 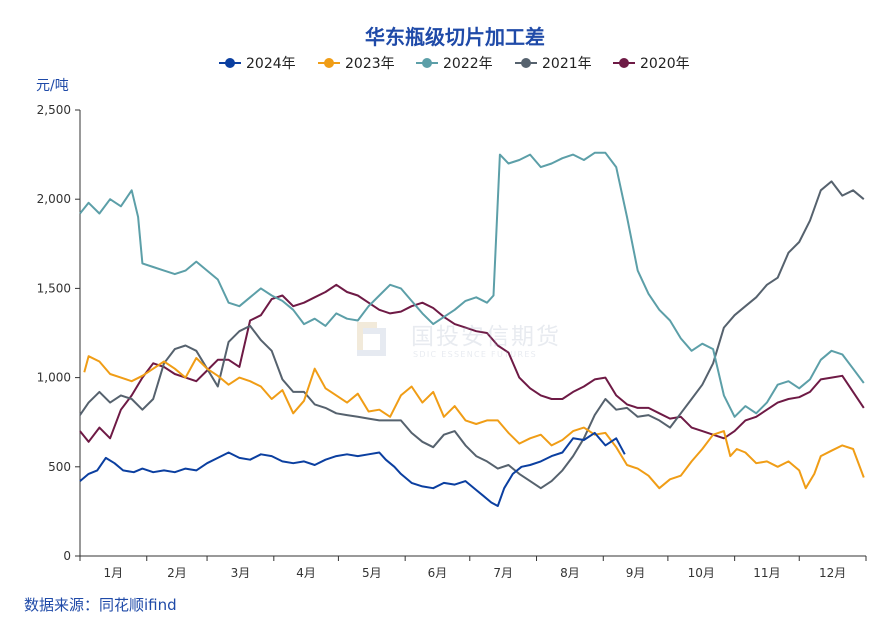 I want to click on x-tick-label: 7月, so click(x=503, y=573).